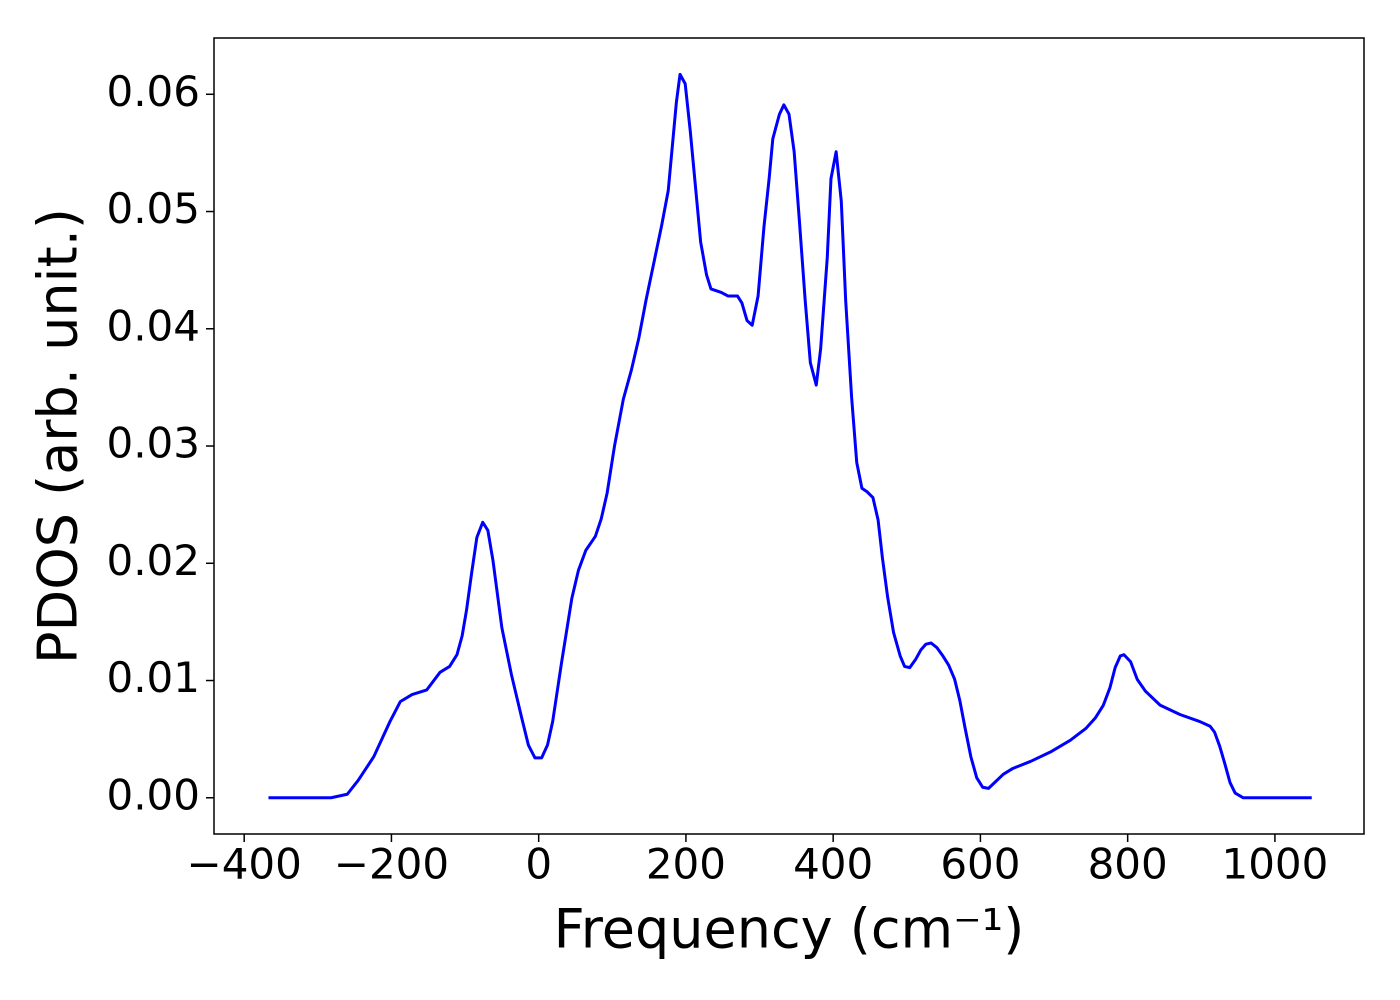 This screenshot has height=1000, width=1400. Describe the element at coordinates (153, 560) in the screenshot. I see `y-tick-label: 0.02` at that location.